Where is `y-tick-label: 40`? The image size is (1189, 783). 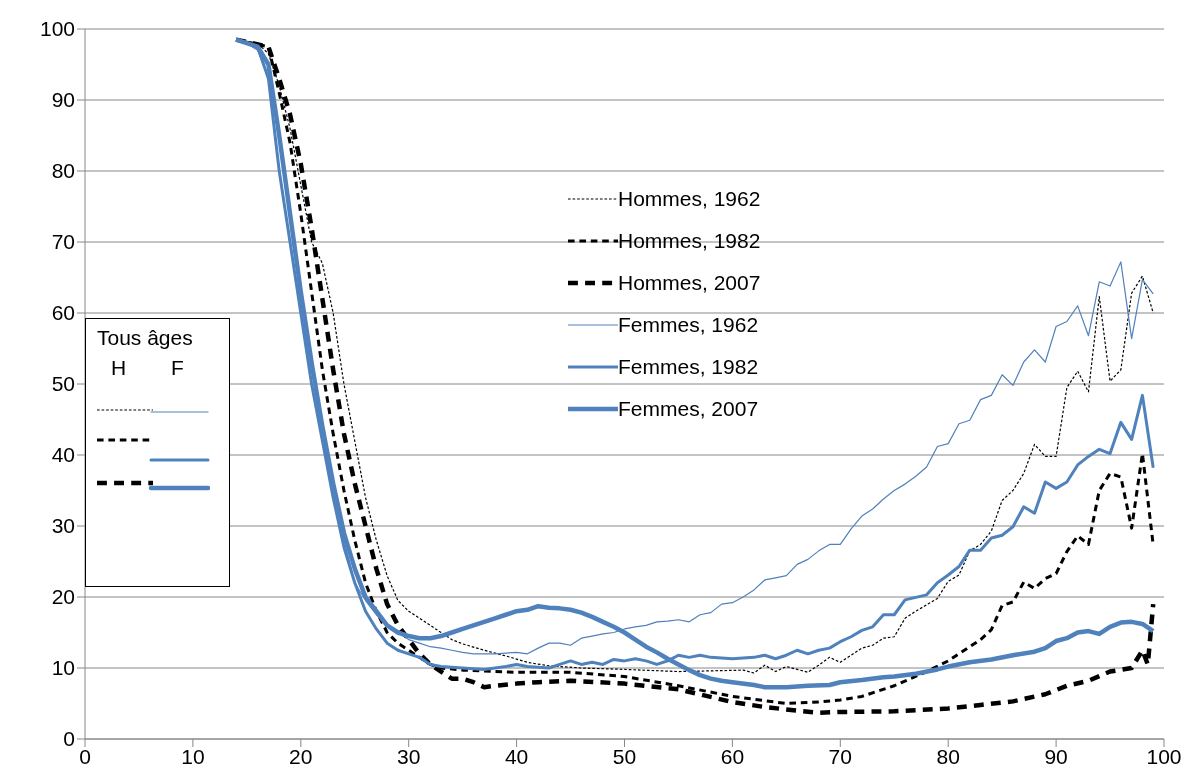
y-tick-label: 40 is located at coordinates (63, 455).